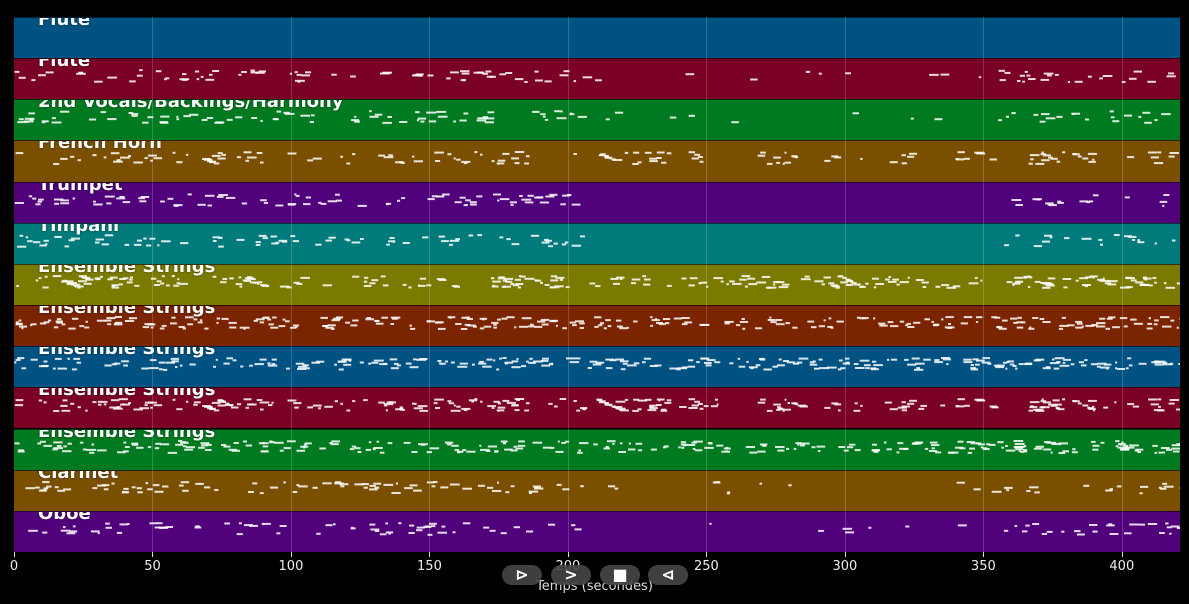  Describe the element at coordinates (597, 284) in the screenshot. I see `track-lane: Ensemble Strings` at that location.